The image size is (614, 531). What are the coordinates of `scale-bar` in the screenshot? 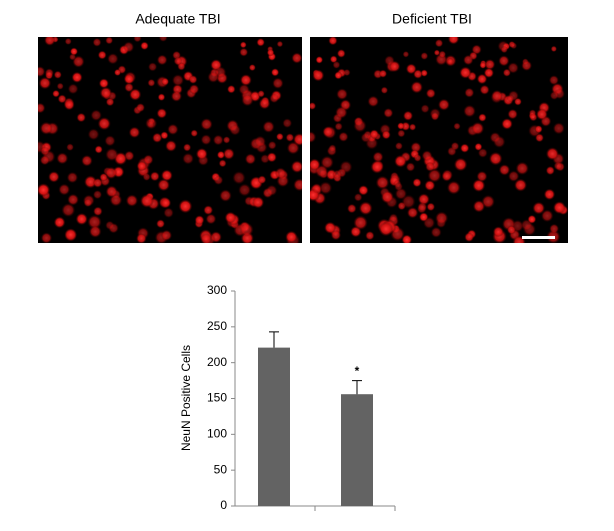 It's located at (538, 237).